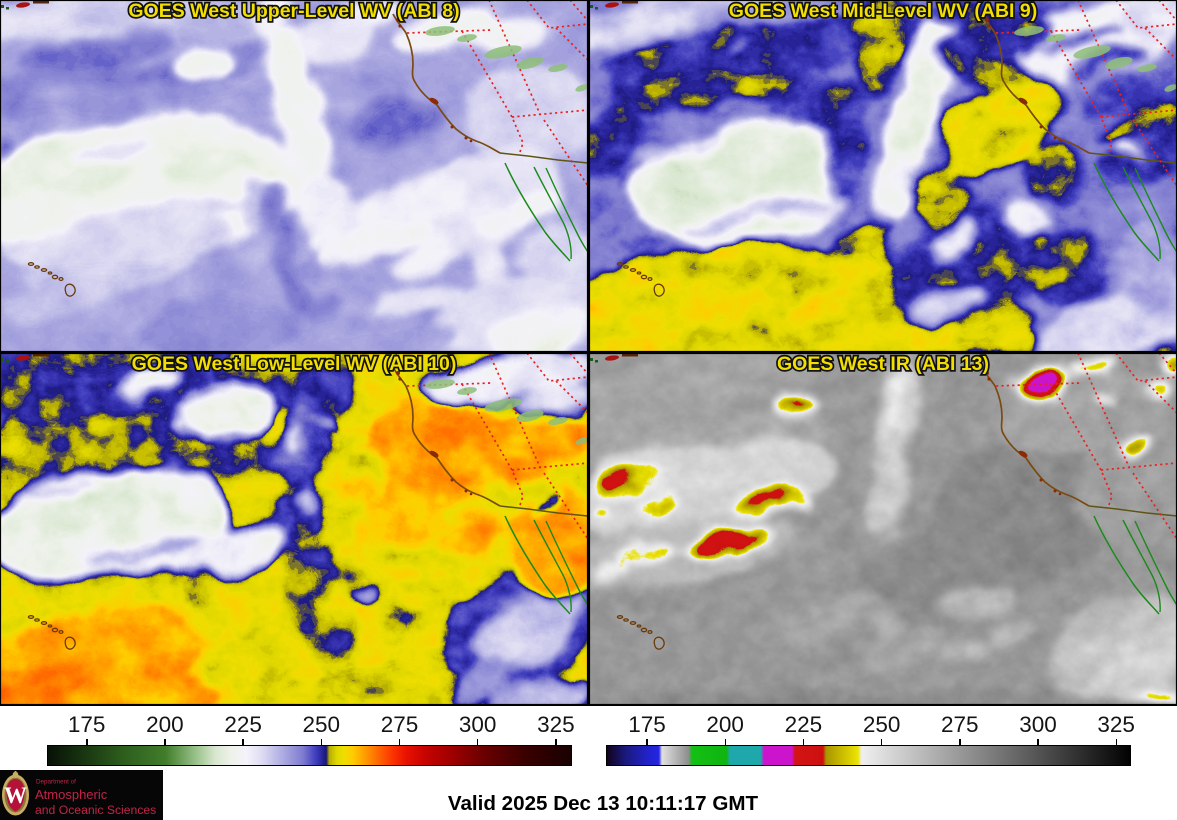  Describe the element at coordinates (294, 364) in the screenshot. I see `svg-text:GOES West Low-Level WV (ABI 10: GOES West Low-Level WV (ABI 10)` at that location.